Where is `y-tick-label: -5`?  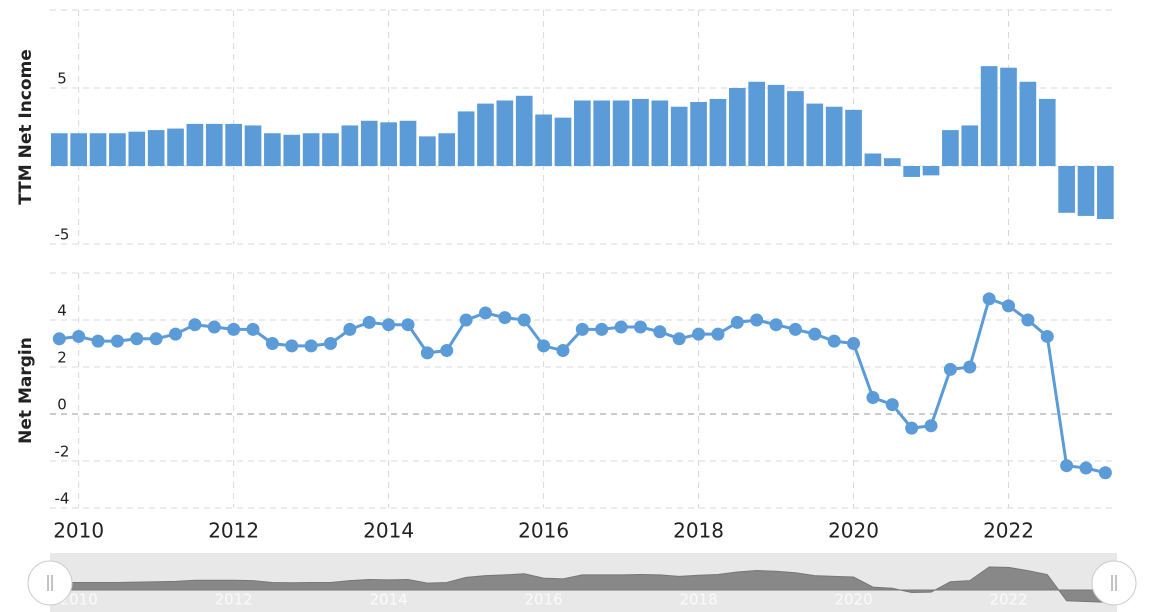
y-tick-label: -5 is located at coordinates (62, 235).